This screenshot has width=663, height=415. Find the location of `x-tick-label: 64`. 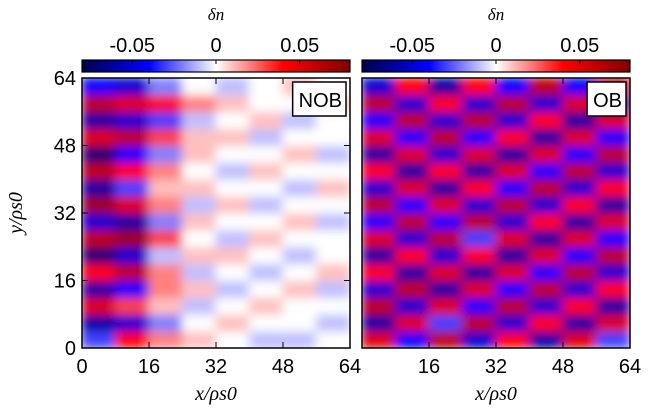

x-tick-label: 64 is located at coordinates (630, 367).